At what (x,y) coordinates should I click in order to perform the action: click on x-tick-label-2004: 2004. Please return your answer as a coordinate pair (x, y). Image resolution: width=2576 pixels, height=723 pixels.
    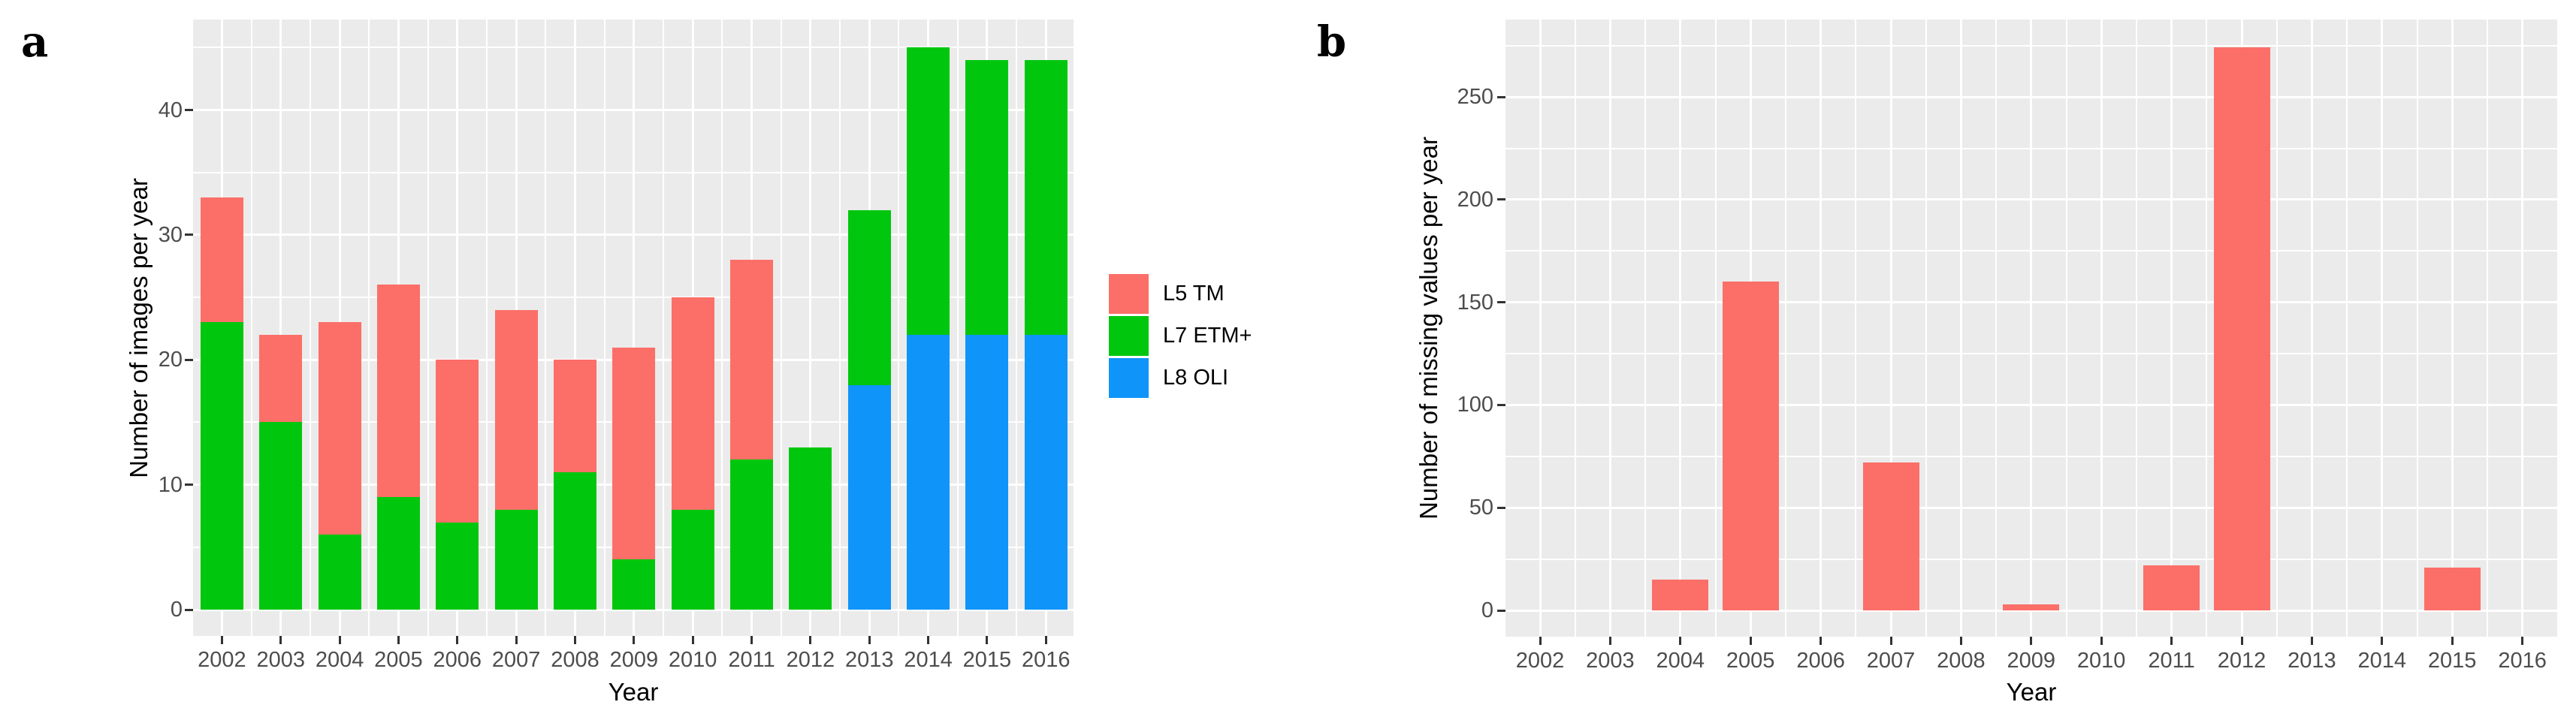
    Looking at the image, I should click on (1680, 661).